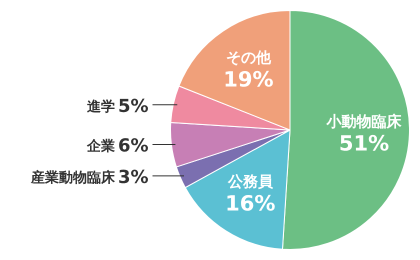 The height and width of the screenshot is (260, 420). Describe the element at coordinates (133, 177) in the screenshot. I see `data-label: 3%` at that location.